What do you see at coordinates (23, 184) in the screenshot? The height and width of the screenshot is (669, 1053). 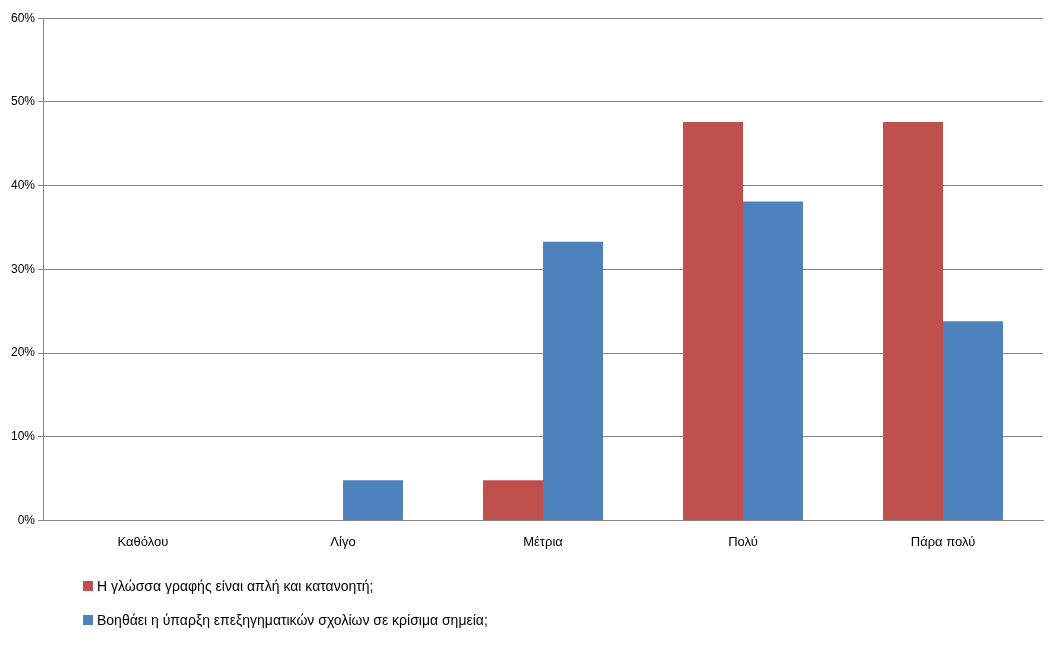 I see `y-tick-label: 40%` at bounding box center [23, 184].